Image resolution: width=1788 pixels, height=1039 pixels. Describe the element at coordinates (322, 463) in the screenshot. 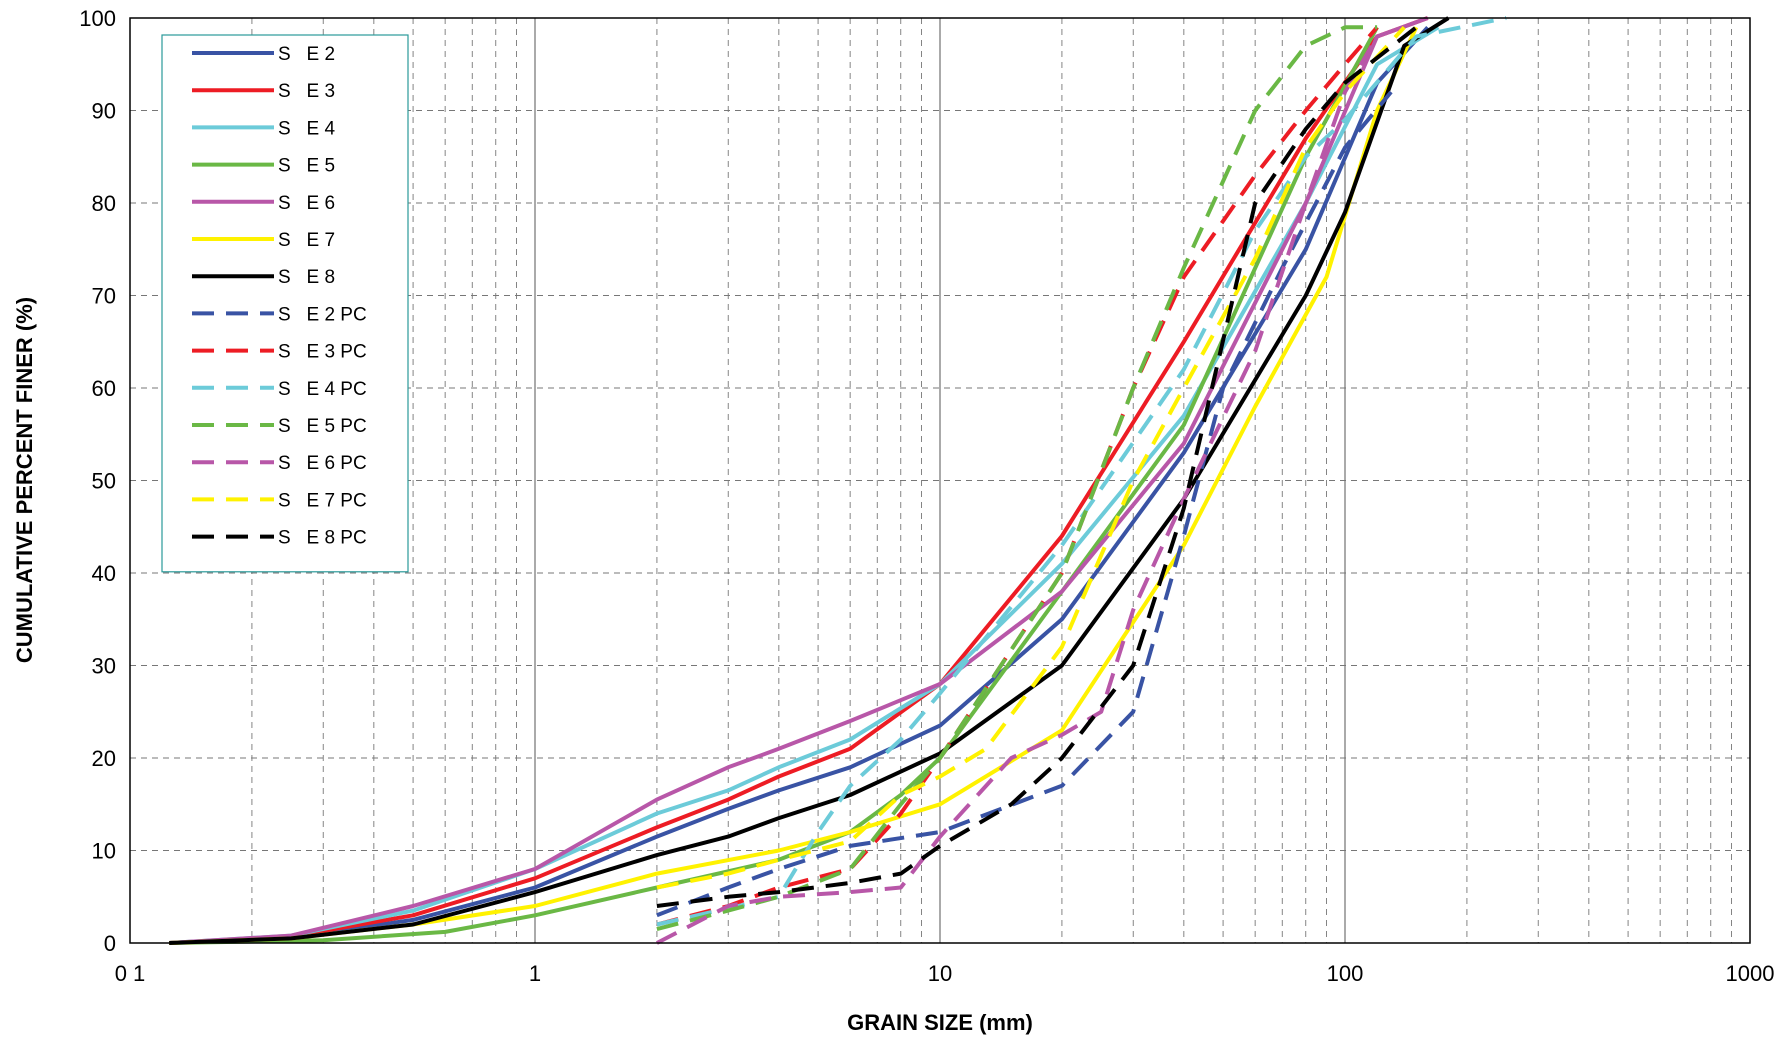

I see `legend-label: S E 6 PC` at that location.